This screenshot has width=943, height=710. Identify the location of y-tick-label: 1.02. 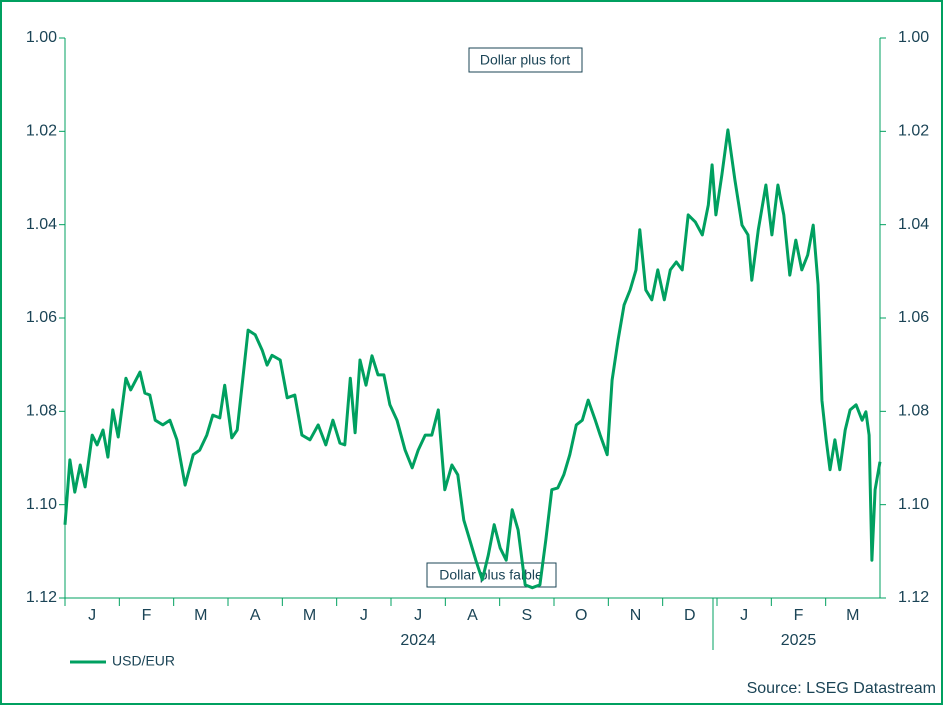
(41, 131).